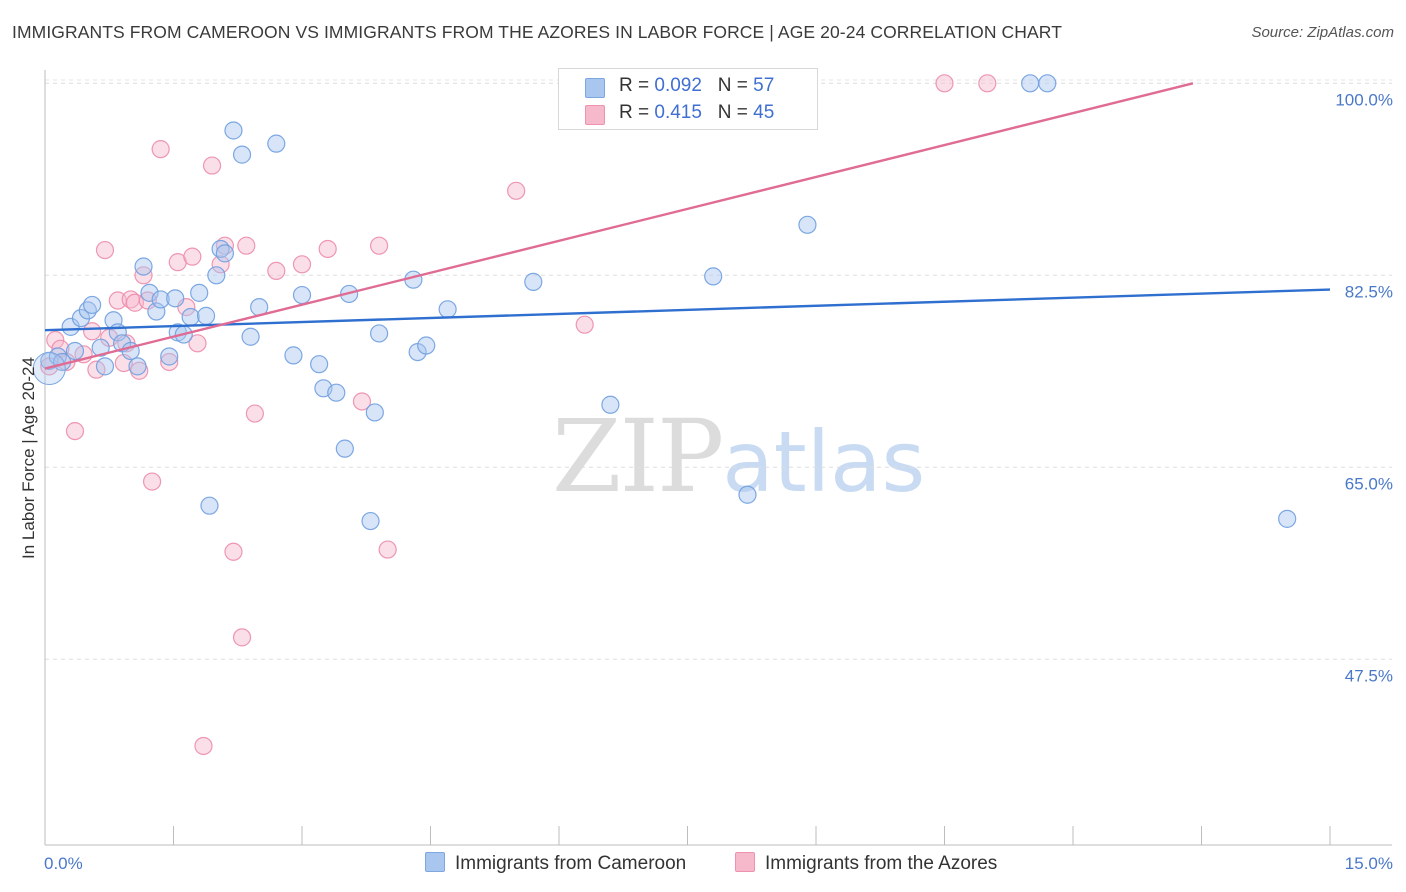 The height and width of the screenshot is (892, 1406). Describe the element at coordinates (1364, 99) in the screenshot. I see `y-tick-label: 100.0%` at that location.